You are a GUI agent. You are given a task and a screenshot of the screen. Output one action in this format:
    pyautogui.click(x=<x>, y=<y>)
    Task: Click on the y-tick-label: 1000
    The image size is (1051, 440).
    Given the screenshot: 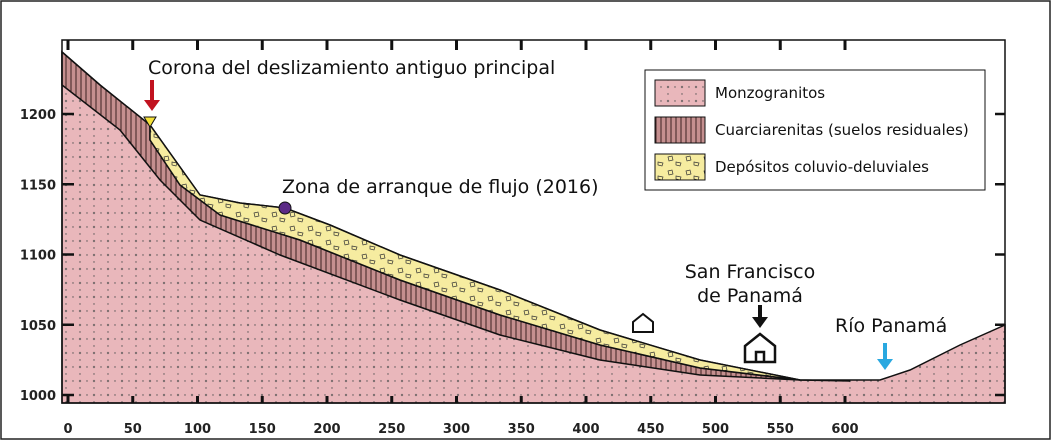 What is the action you would take?
    pyautogui.click(x=38, y=396)
    